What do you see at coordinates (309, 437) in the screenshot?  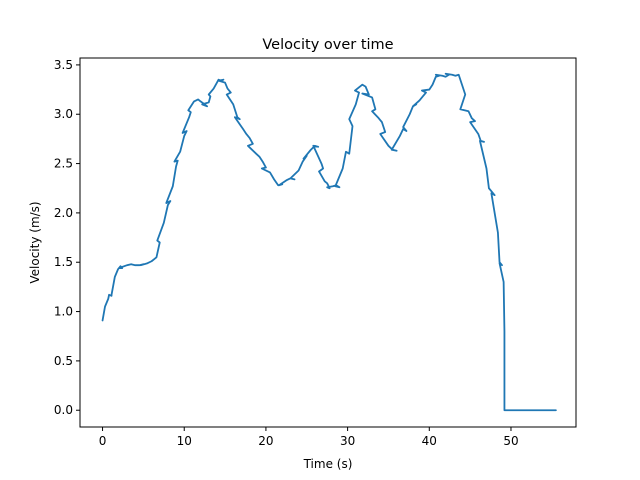 I see `x-axis-ticks: 0 10 20 30 40 50` at bounding box center [309, 437].